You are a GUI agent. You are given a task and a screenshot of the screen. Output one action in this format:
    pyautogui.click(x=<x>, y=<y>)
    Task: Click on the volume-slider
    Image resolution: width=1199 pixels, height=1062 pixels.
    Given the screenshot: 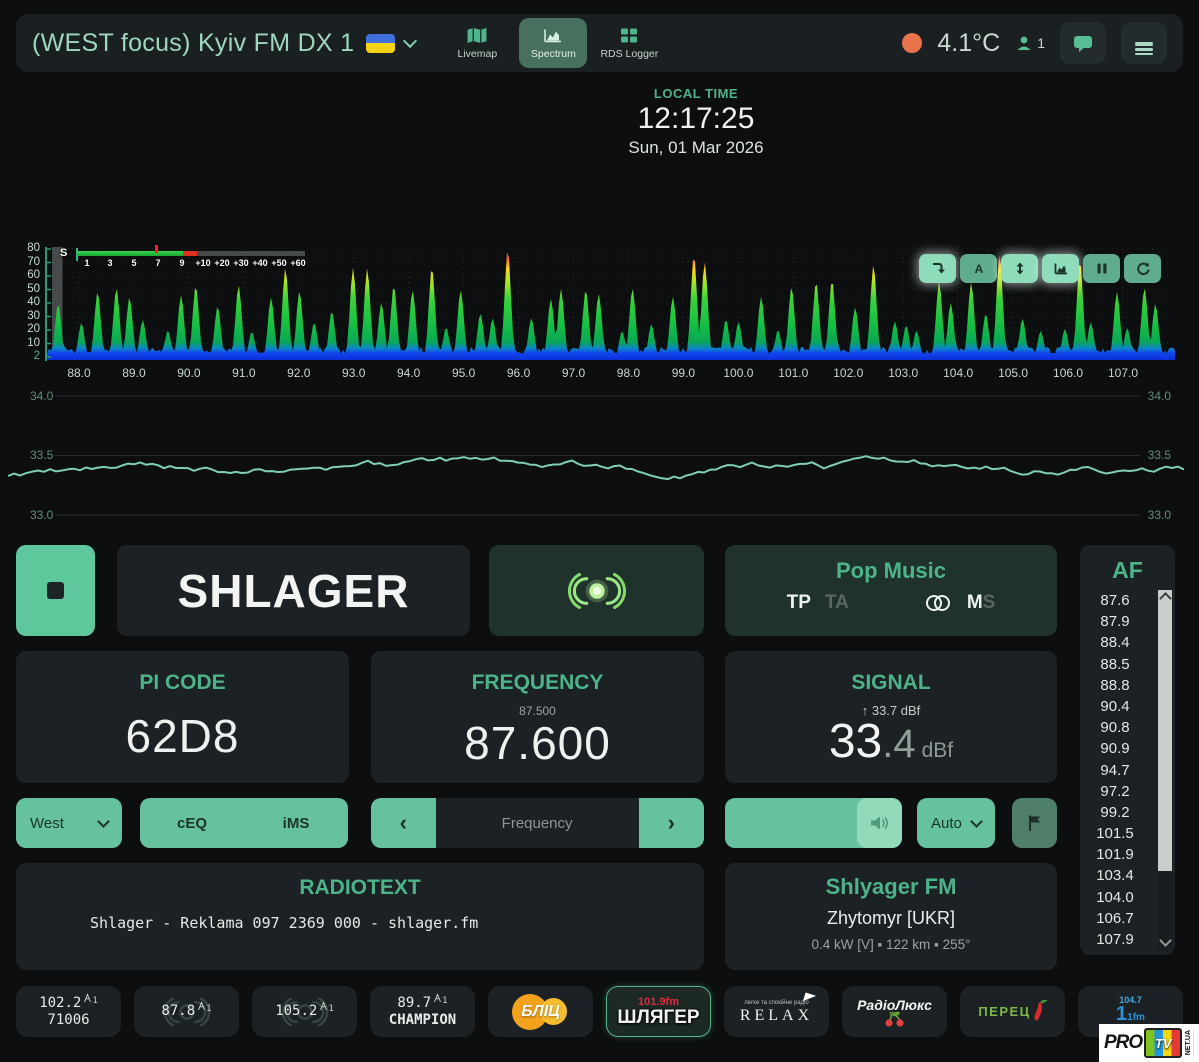 What is the action you would take?
    pyautogui.click(x=813, y=823)
    